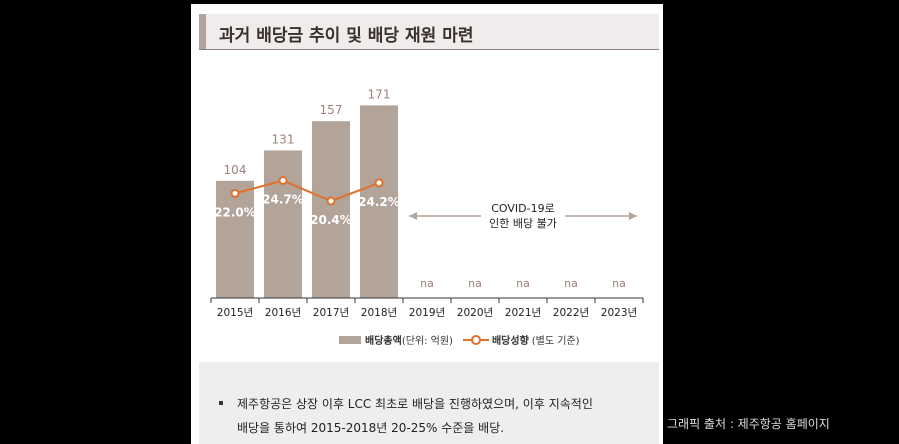 The width and height of the screenshot is (899, 444). I want to click on x-tick-label: 2015년, so click(235, 313).